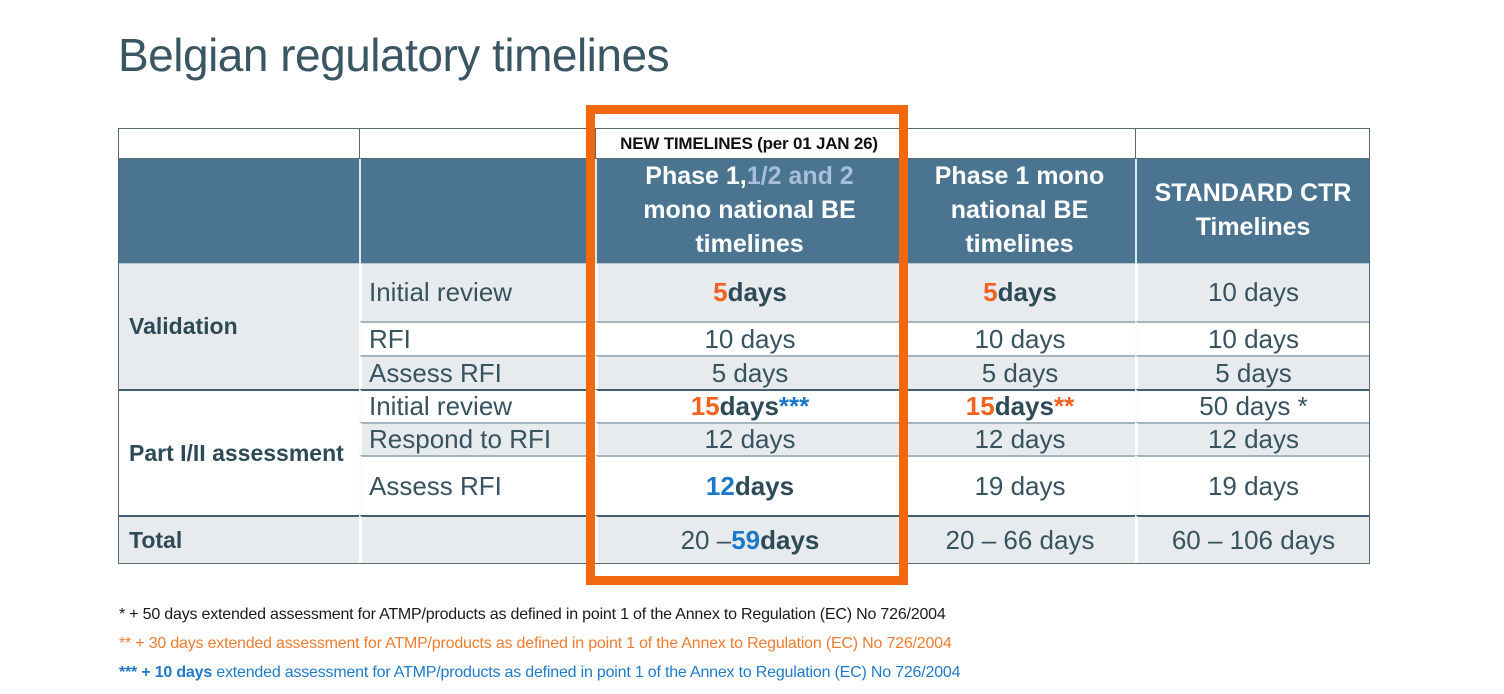 This screenshot has height=694, width=1504. Describe the element at coordinates (1252, 539) in the screenshot. I see `total-value-cell: 60 – 106 days` at that location.